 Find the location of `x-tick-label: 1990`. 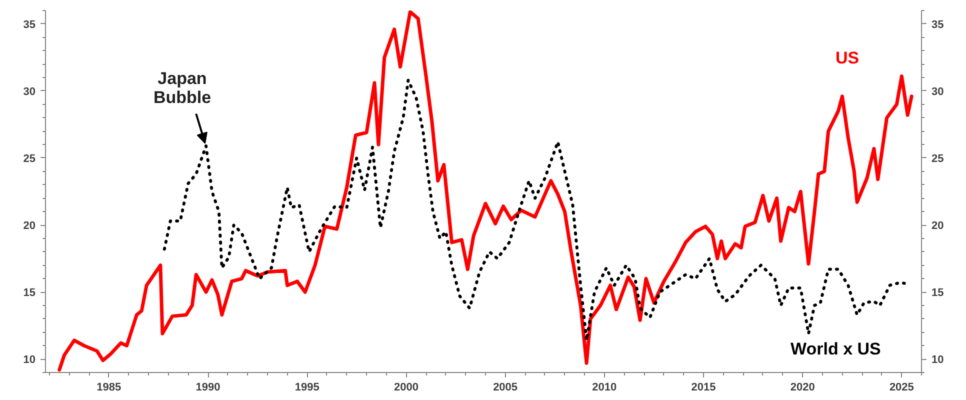

x-tick-label: 1990 is located at coordinates (208, 388).